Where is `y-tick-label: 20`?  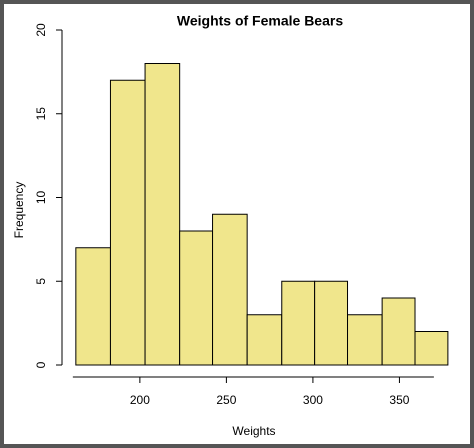
y-tick-label: 20 is located at coordinates (41, 30).